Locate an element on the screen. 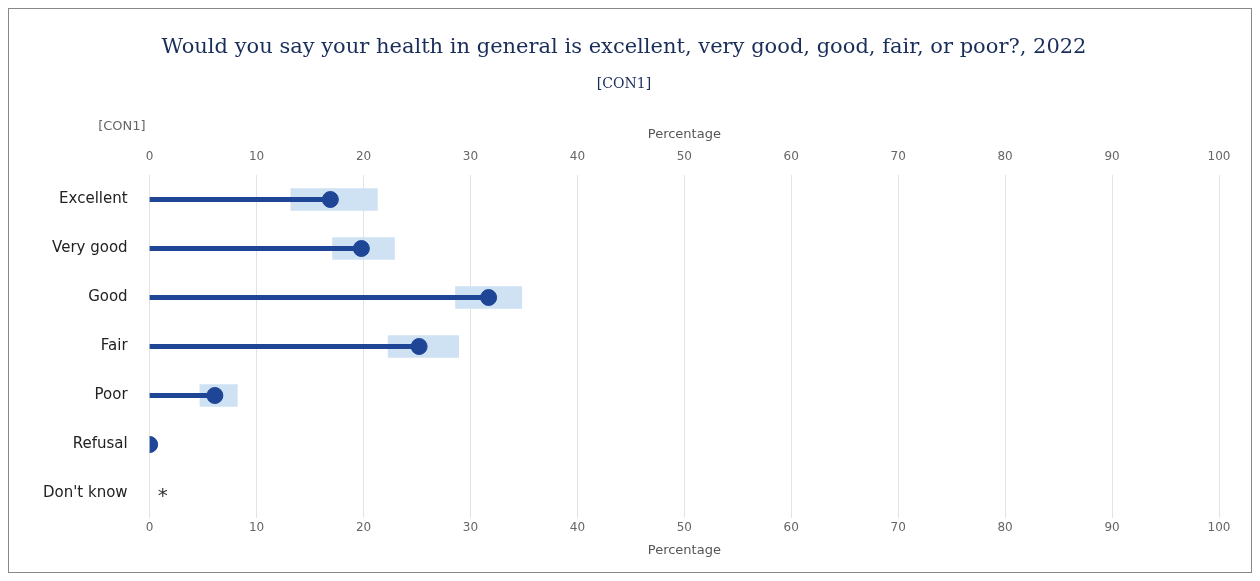 The image size is (1260, 581). y-tick-label: Excellent is located at coordinates (93, 198).